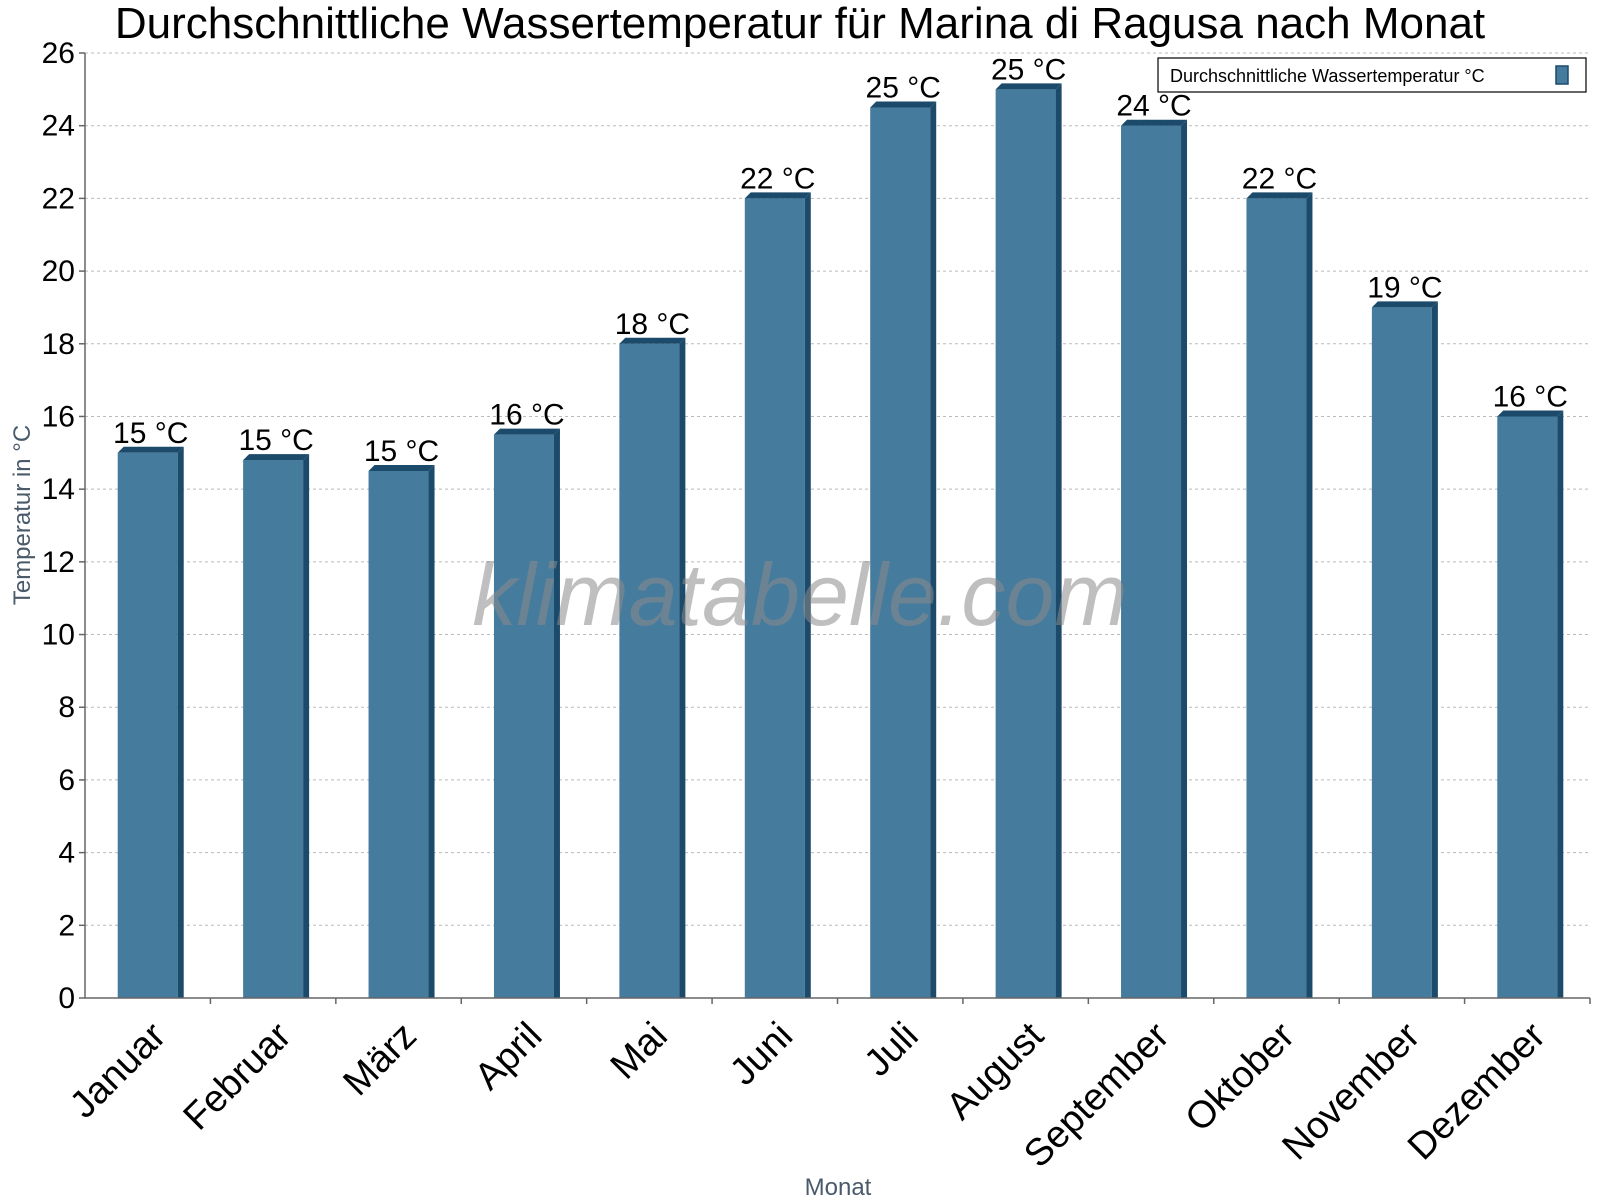 The height and width of the screenshot is (1200, 1600). What do you see at coordinates (22, 515) in the screenshot?
I see `y-axis-label: Temperatur in °C` at bounding box center [22, 515].